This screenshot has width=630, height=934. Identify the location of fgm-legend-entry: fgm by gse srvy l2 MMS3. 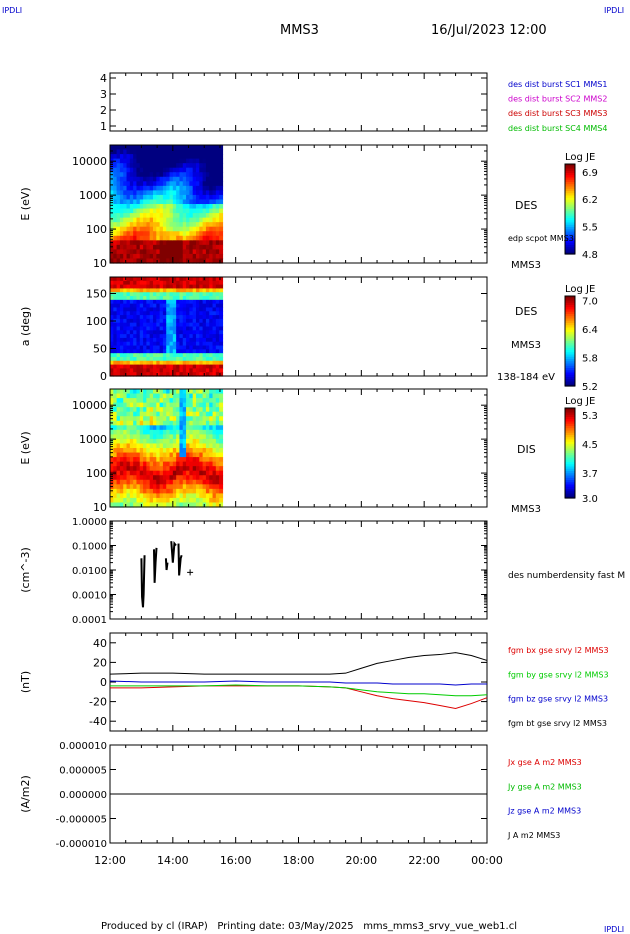
(558, 674).